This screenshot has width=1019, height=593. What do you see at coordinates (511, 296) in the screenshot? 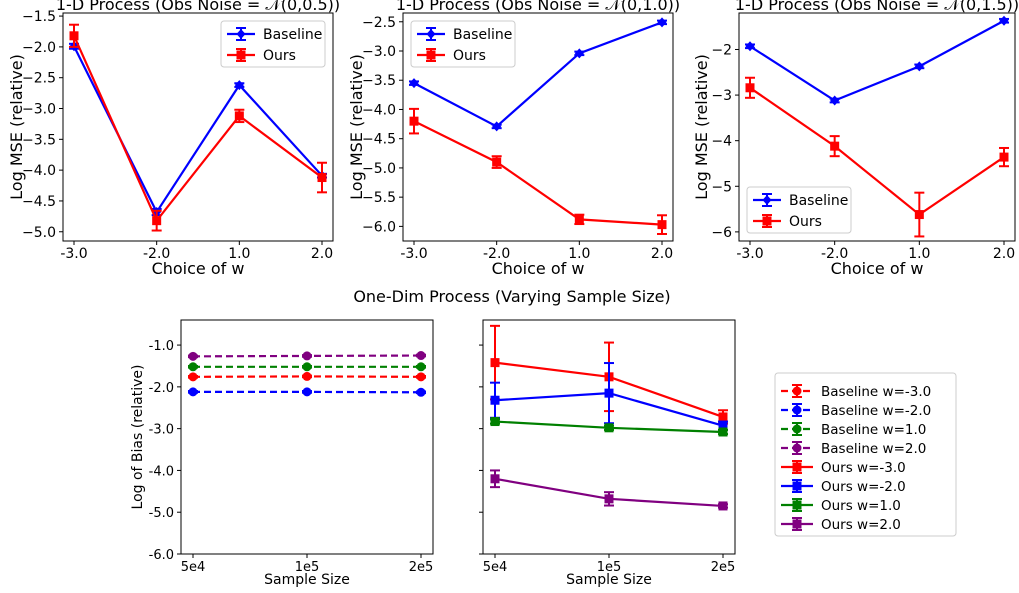
I see `figure-title: One-Dim Process (Varying Sample Size)` at bounding box center [511, 296].